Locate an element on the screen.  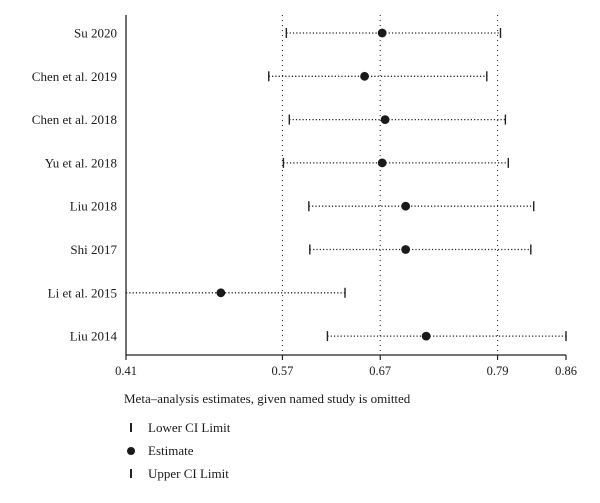
legend-item-upper-ci: Upper CI Limit is located at coordinates (267, 473).